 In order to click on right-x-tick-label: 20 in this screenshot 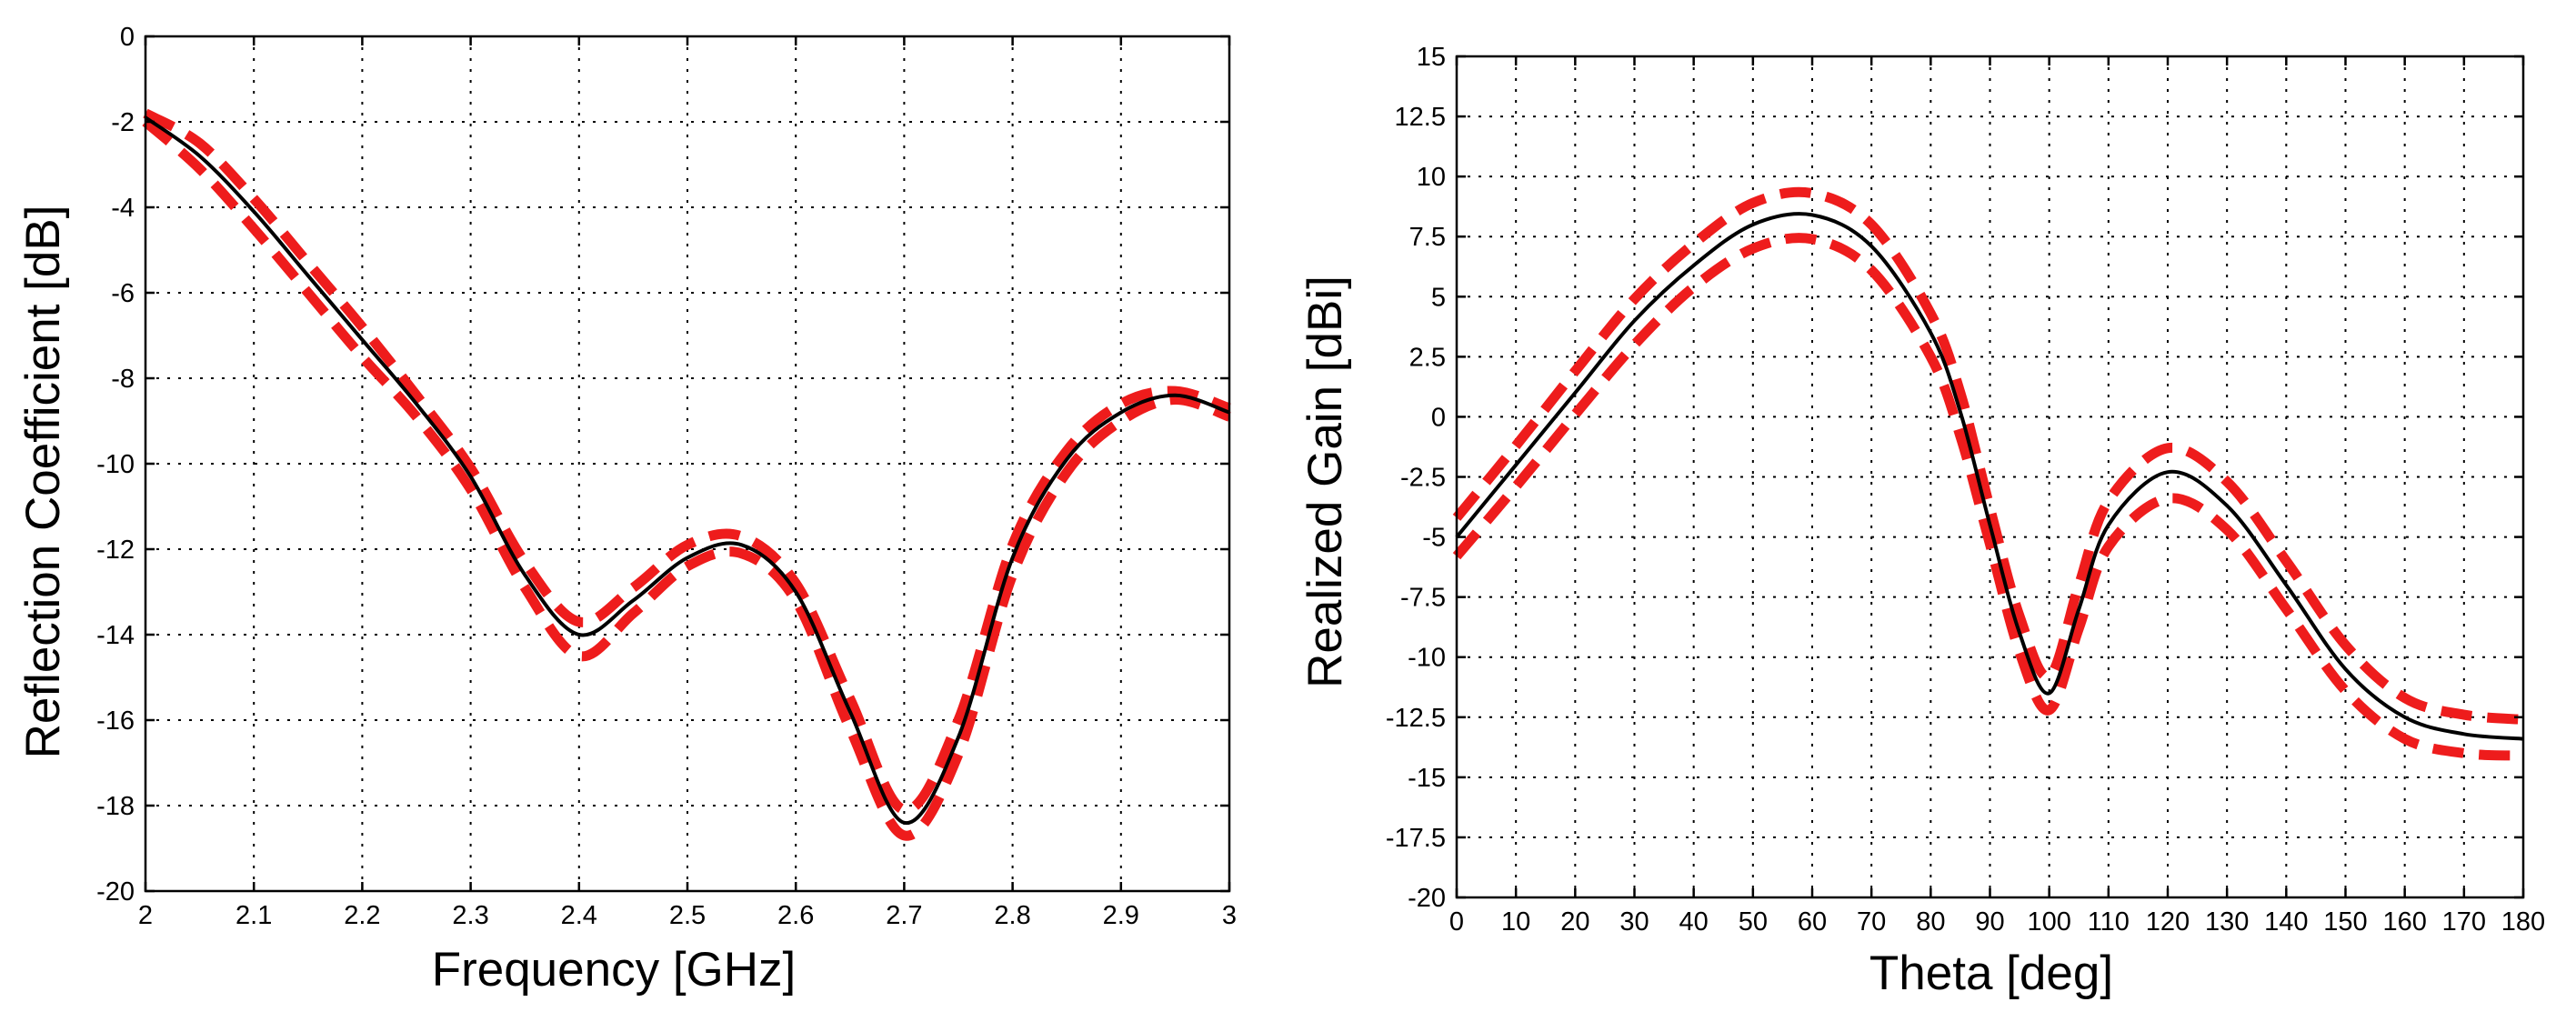, I will do `click(1574, 922)`.